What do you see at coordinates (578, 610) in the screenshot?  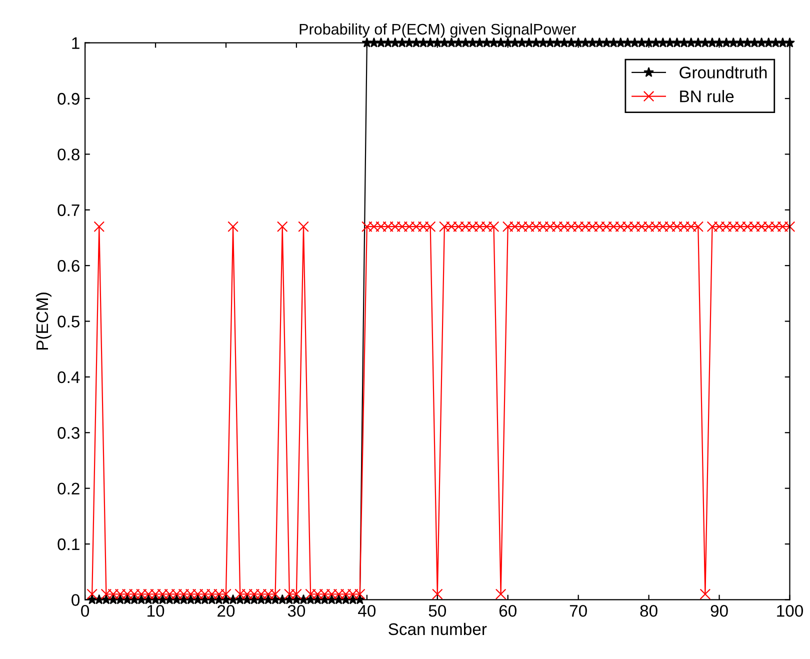 I see `x-tick-label: 70` at bounding box center [578, 610].